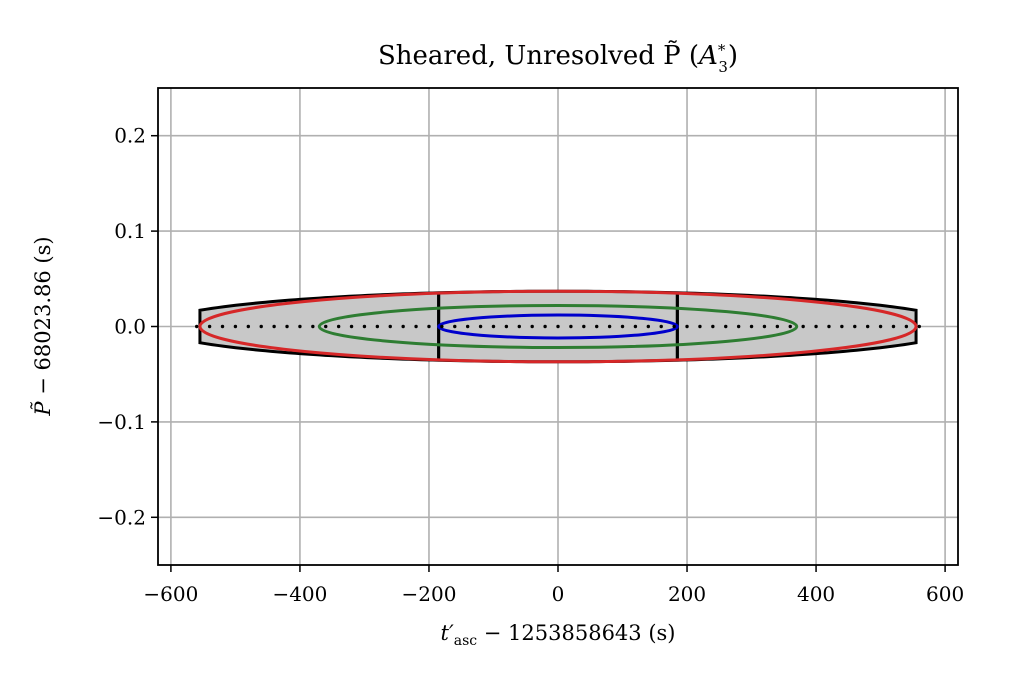 Image resolution: width=1032 pixels, height=684 pixels. What do you see at coordinates (121, 517) in the screenshot?
I see `y-tick-label: −0.2` at bounding box center [121, 517].